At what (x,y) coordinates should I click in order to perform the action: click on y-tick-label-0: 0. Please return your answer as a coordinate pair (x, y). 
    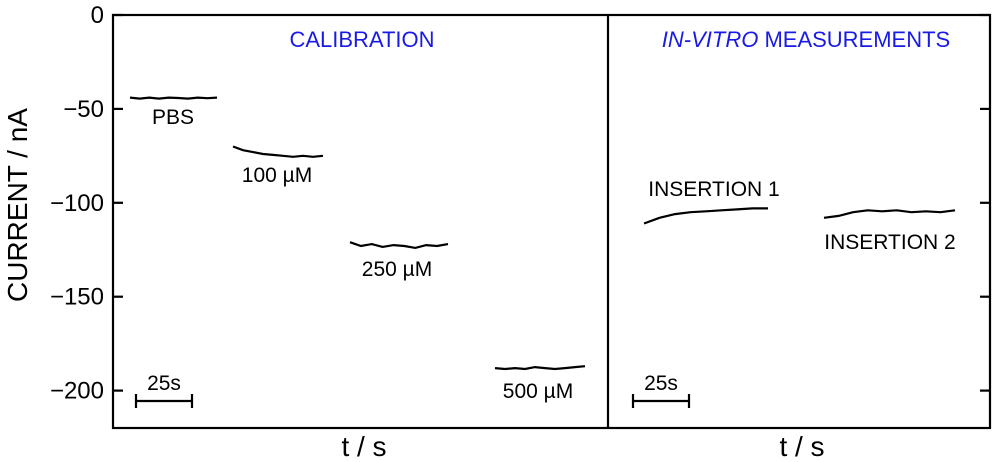
    Looking at the image, I should click on (97, 15).